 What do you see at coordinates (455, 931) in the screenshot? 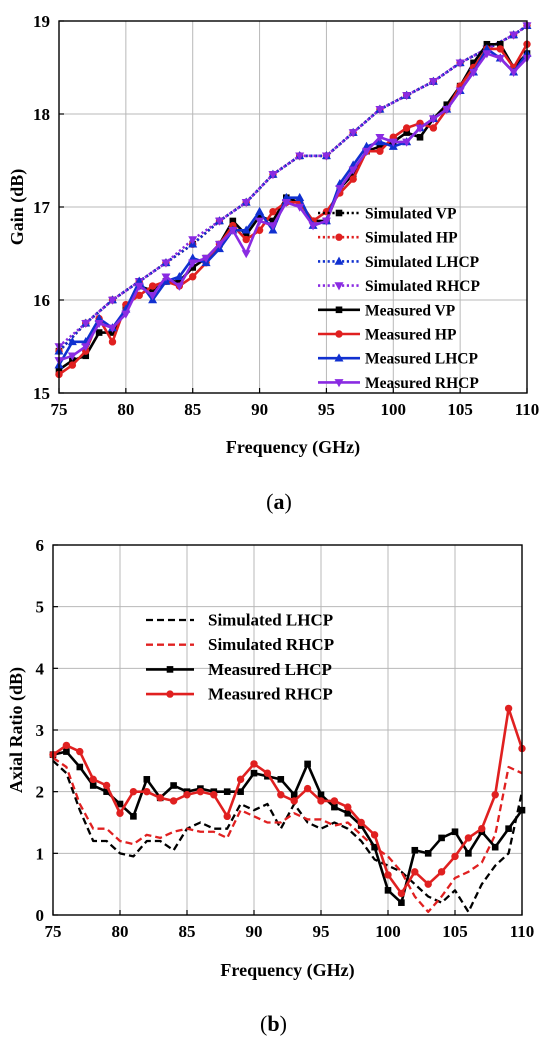
I see `x-tick-label: 105` at bounding box center [455, 931].